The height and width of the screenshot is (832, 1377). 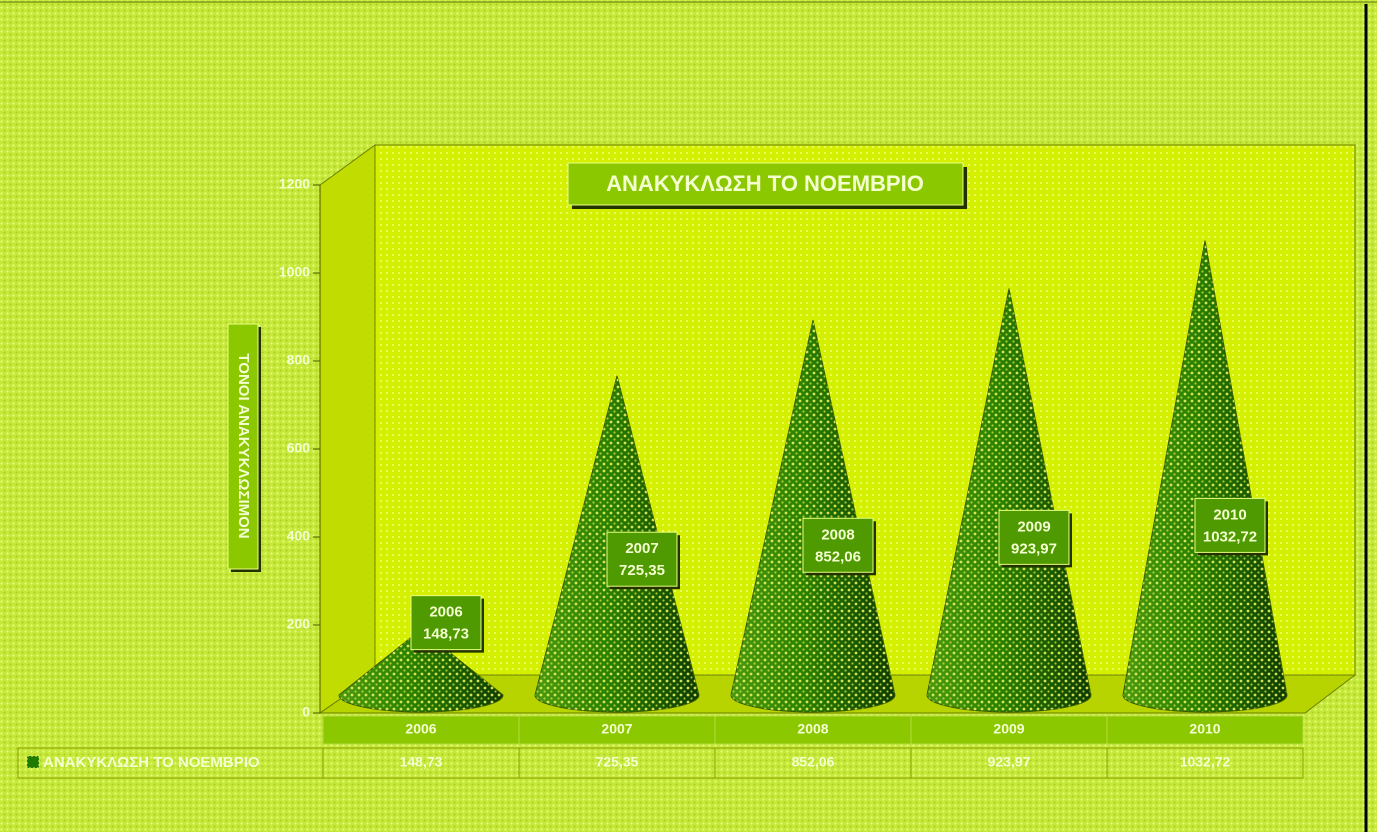 What do you see at coordinates (446, 634) in the screenshot?
I see `data-label-value: 148,73` at bounding box center [446, 634].